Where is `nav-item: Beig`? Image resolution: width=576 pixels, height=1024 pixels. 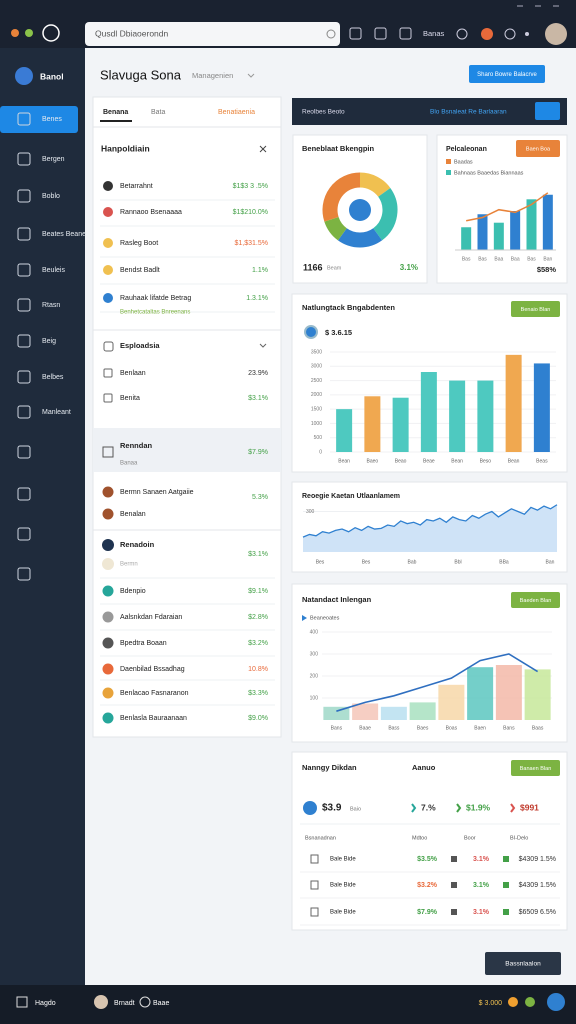 nav-item: Beig is located at coordinates (49, 341).